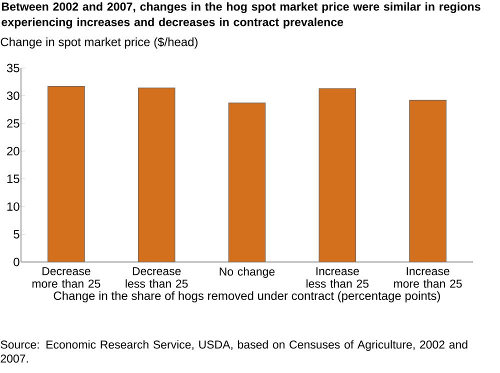 The image size is (500, 373). What do you see at coordinates (13, 206) in the screenshot?
I see `y-tick-label: 10` at bounding box center [13, 206].